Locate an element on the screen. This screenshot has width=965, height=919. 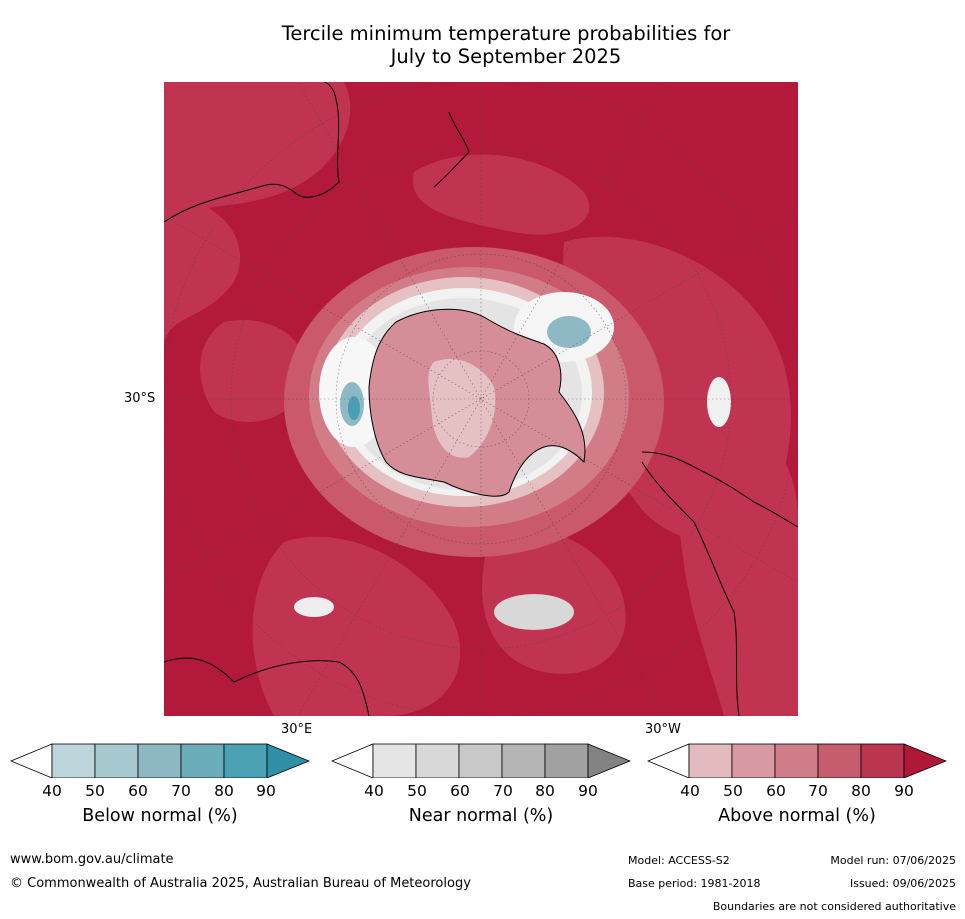
south-america-coast is located at coordinates (719, 583).